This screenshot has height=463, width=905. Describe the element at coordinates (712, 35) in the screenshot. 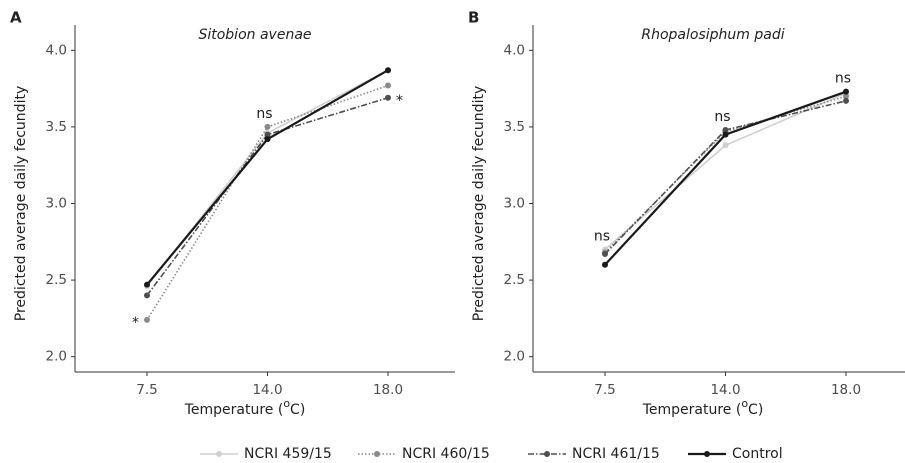

I see `chart-title: Rhopalosiphum padi` at that location.